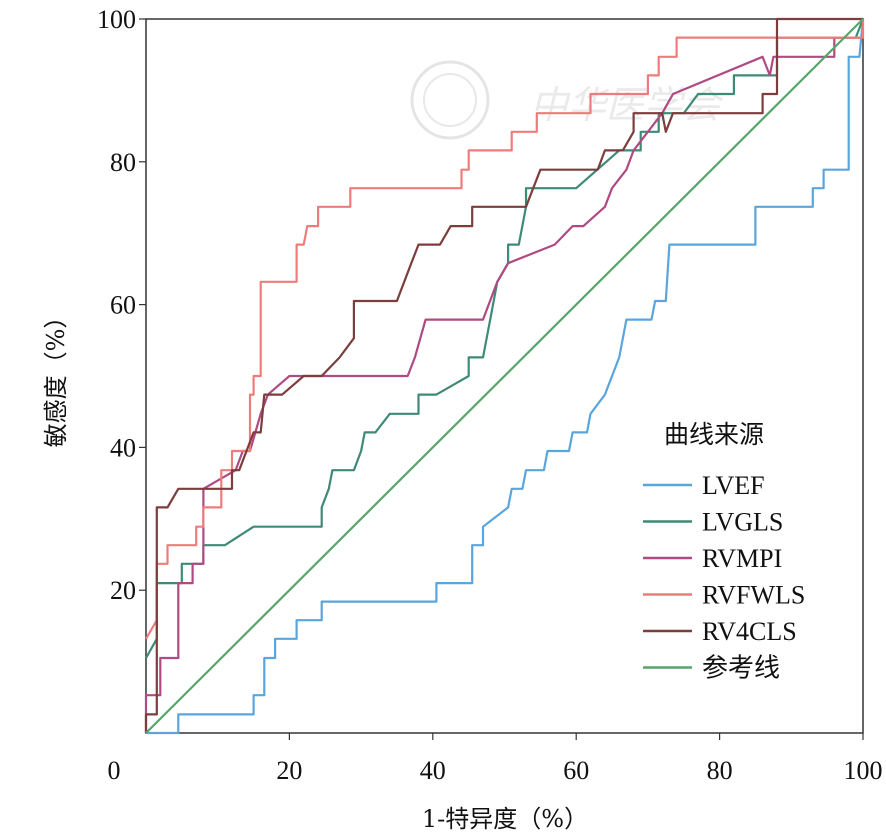 This screenshot has width=886, height=839. I want to click on legend-label: 参考线, so click(741, 668).